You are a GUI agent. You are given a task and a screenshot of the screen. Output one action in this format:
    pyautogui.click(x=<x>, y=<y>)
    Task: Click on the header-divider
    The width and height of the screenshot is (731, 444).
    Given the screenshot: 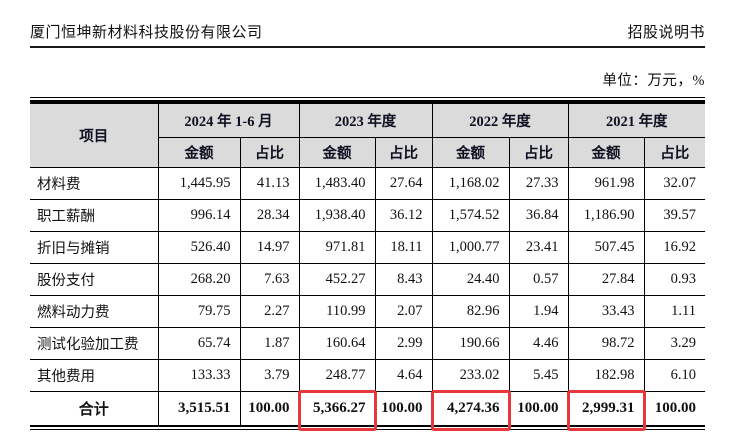 What is the action you would take?
    pyautogui.click(x=367, y=47)
    